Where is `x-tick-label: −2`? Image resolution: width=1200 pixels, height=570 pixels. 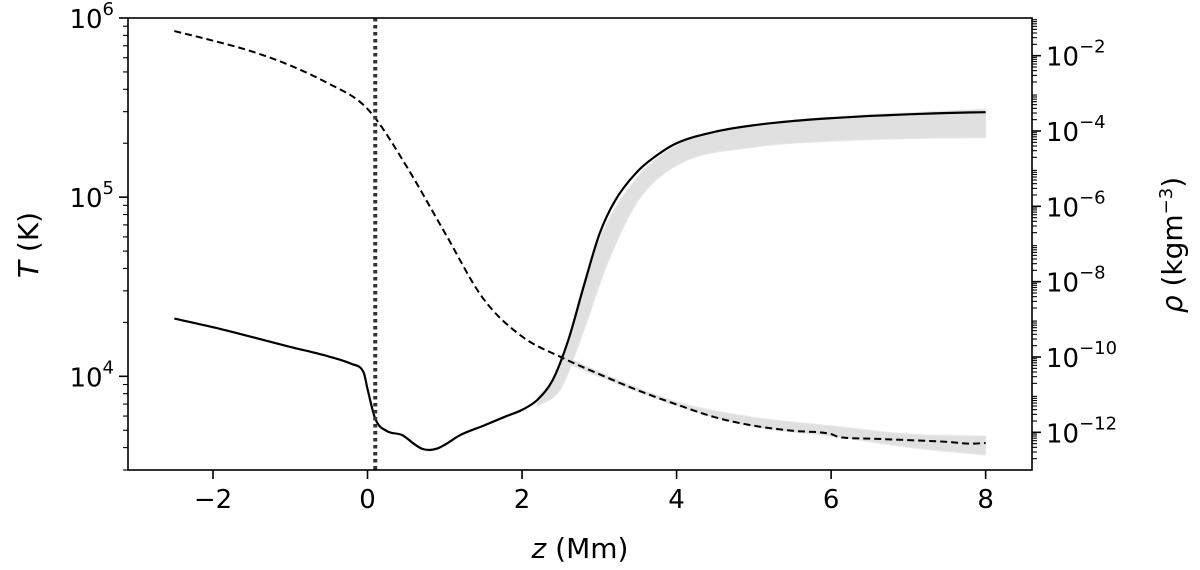
x-tick-label: −2 is located at coordinates (213, 500).